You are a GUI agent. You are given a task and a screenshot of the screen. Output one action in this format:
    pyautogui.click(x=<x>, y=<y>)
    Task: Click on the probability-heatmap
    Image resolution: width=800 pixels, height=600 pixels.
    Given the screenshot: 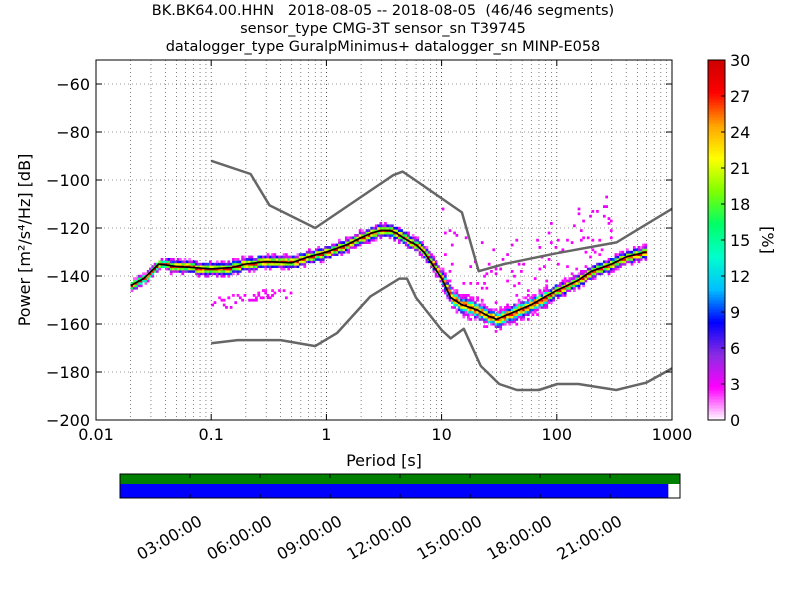 What is the action you would take?
    pyautogui.click(x=389, y=264)
    